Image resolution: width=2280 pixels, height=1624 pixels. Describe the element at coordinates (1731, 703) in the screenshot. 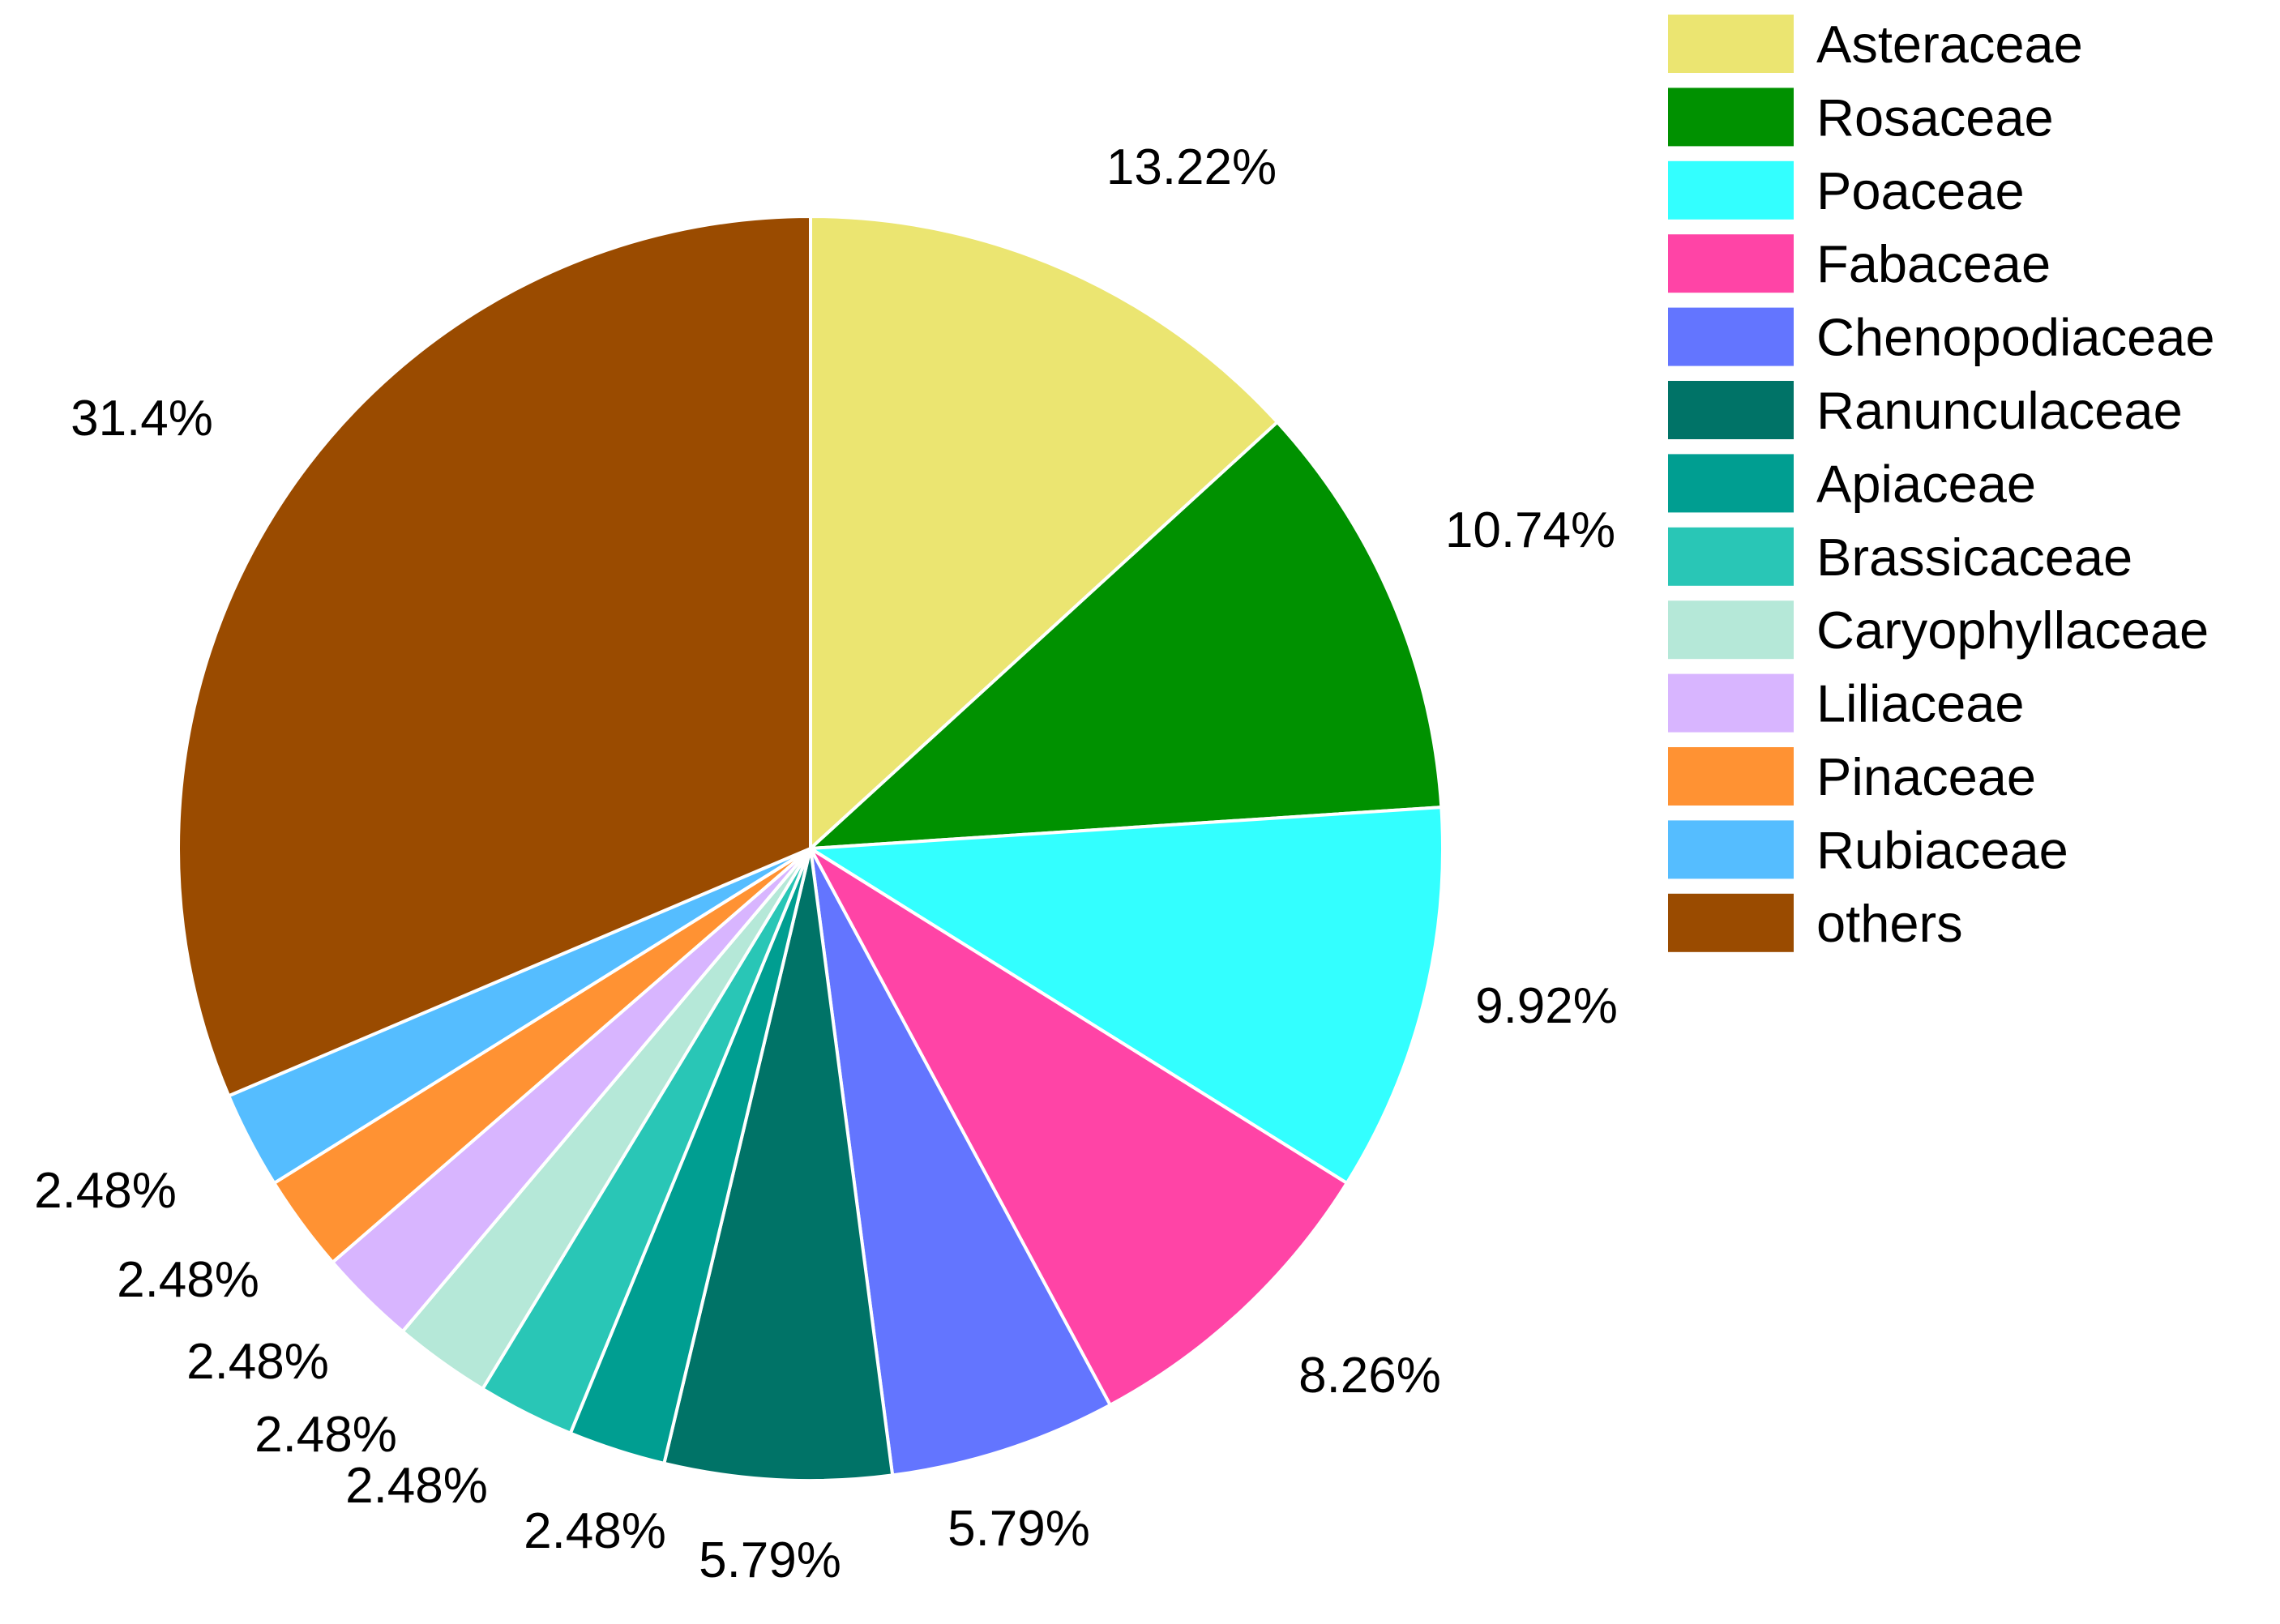

I see `legend-swatch-liliaceae` at that location.